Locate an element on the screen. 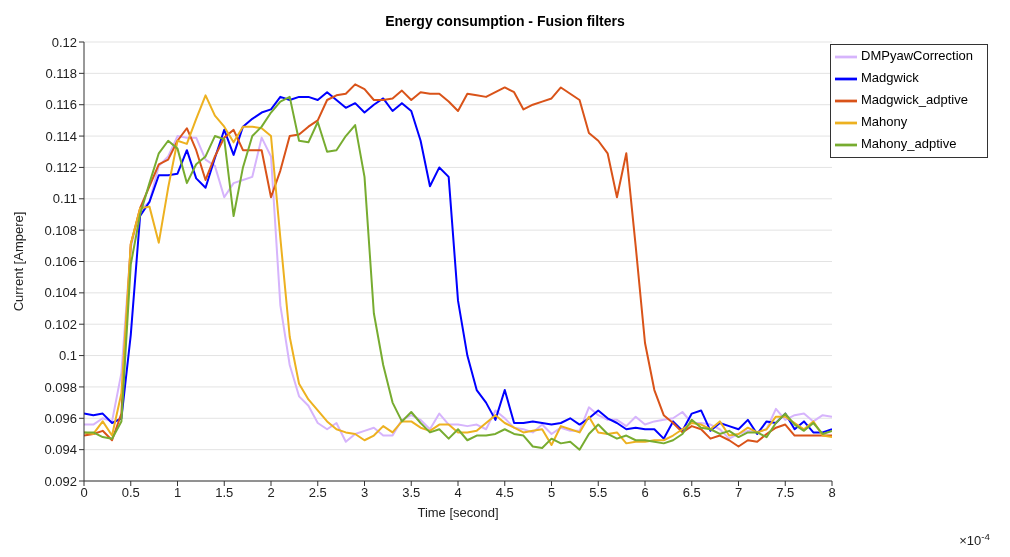 This screenshot has width=1010, height=557. x-tick-label: 8 is located at coordinates (832, 493).